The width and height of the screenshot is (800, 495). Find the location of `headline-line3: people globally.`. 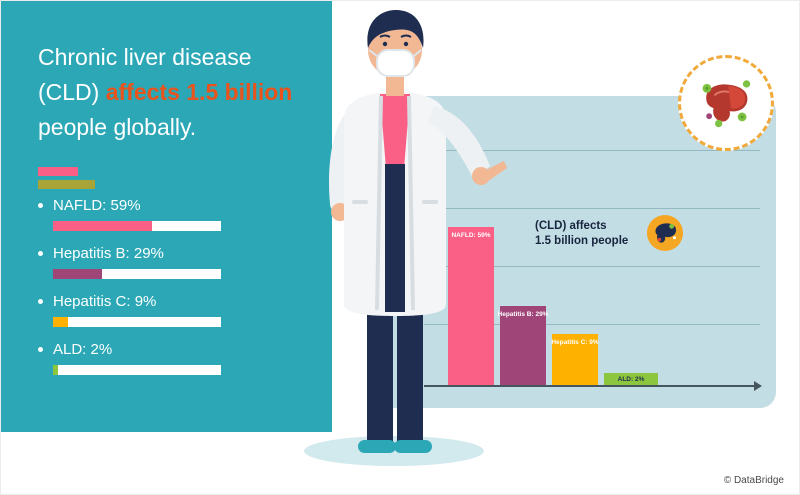

headline-line3: people globally. is located at coordinates (117, 127).